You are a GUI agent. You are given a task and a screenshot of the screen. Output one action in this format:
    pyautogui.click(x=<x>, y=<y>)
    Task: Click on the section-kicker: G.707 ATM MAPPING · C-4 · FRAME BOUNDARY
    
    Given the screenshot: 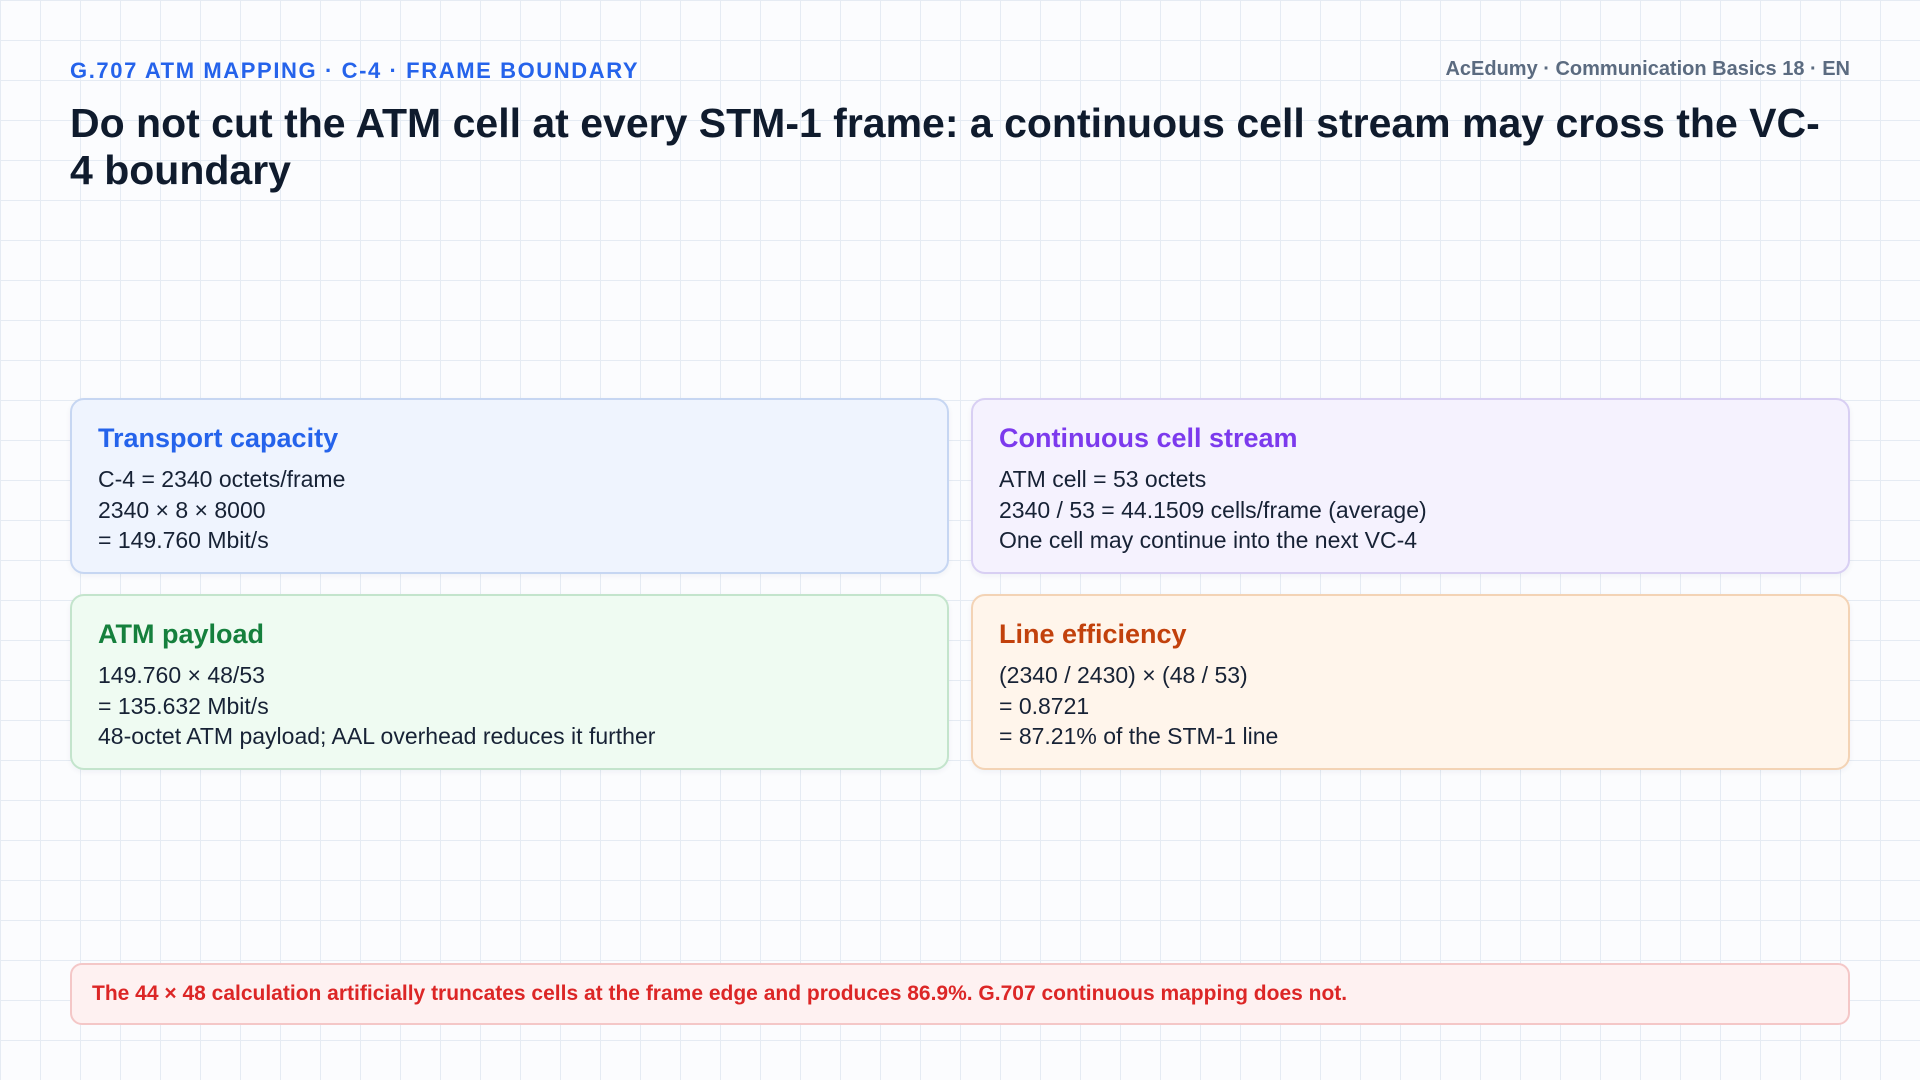 What is the action you would take?
    pyautogui.click(x=355, y=70)
    